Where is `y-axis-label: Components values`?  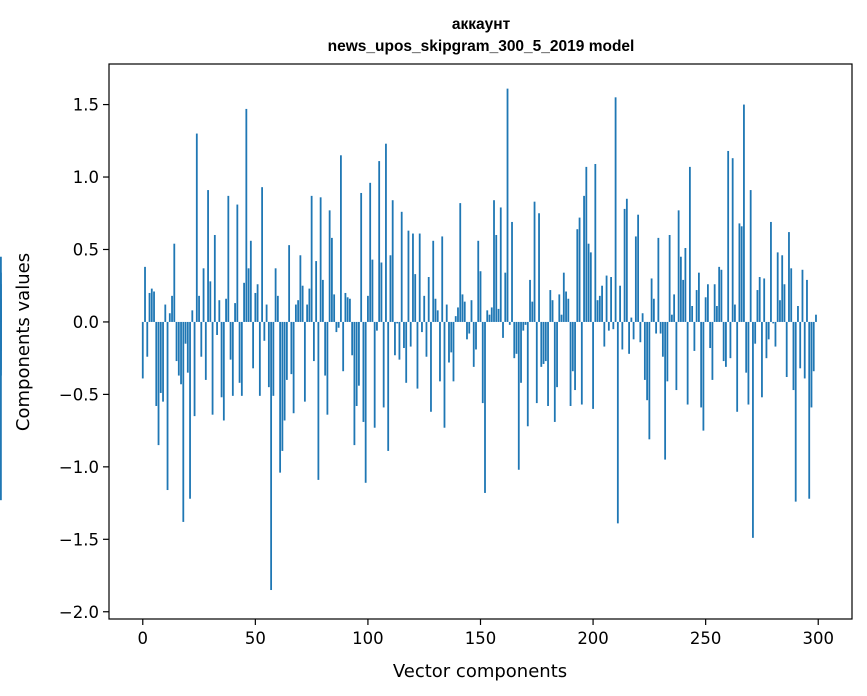
y-axis-label: Components values is located at coordinates (23, 342).